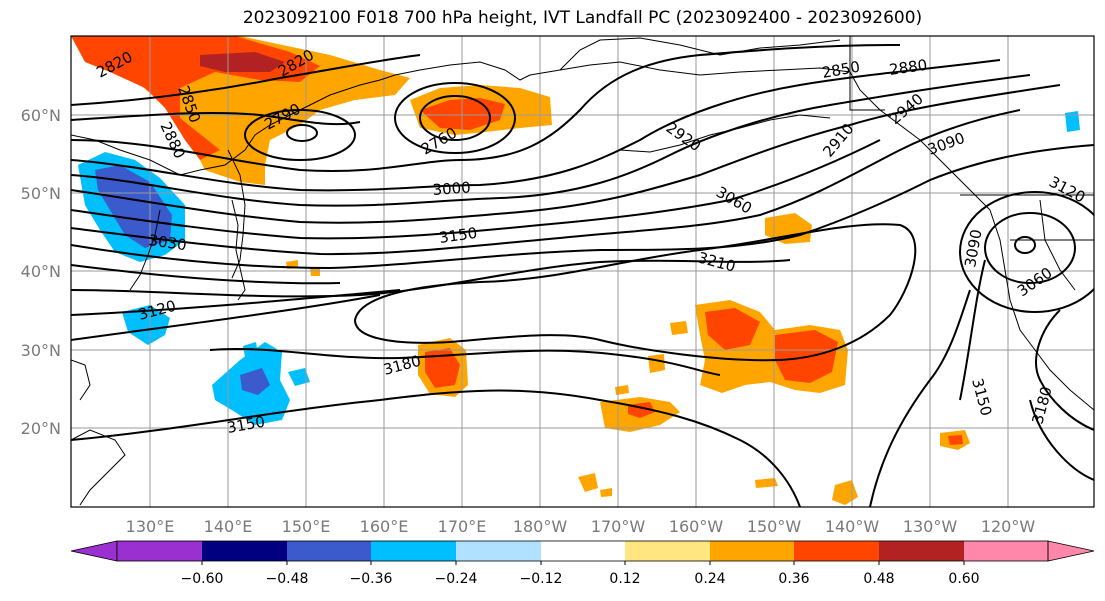  What do you see at coordinates (541, 579) in the screenshot?
I see `colorbar-tick-label: −0.12` at bounding box center [541, 579].